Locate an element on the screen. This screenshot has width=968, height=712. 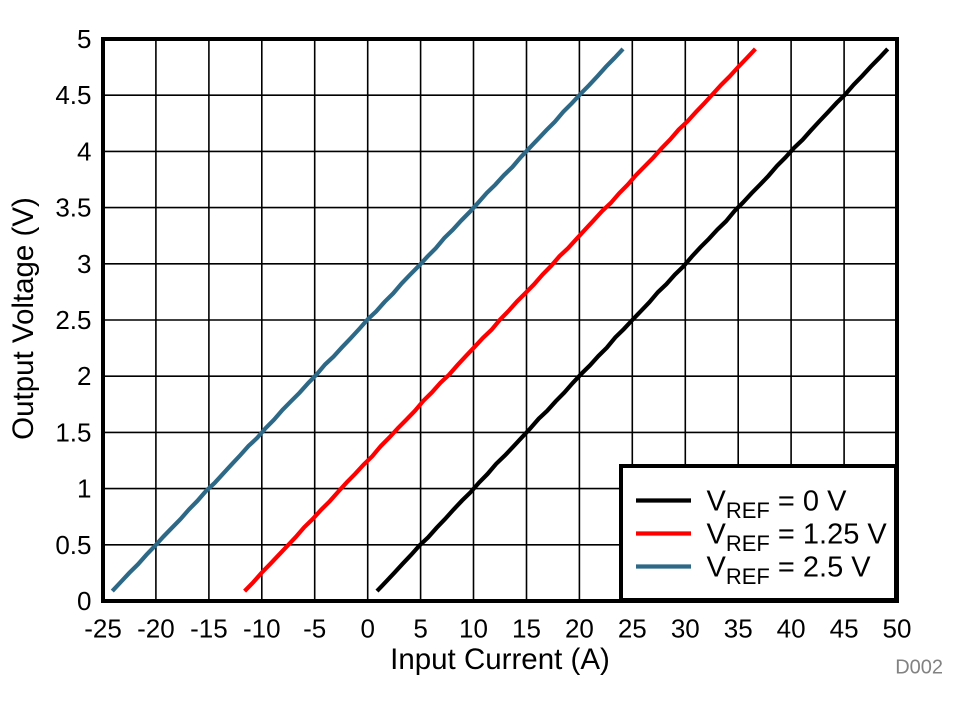
svg-text: 3 is located at coordinates (84, 264).